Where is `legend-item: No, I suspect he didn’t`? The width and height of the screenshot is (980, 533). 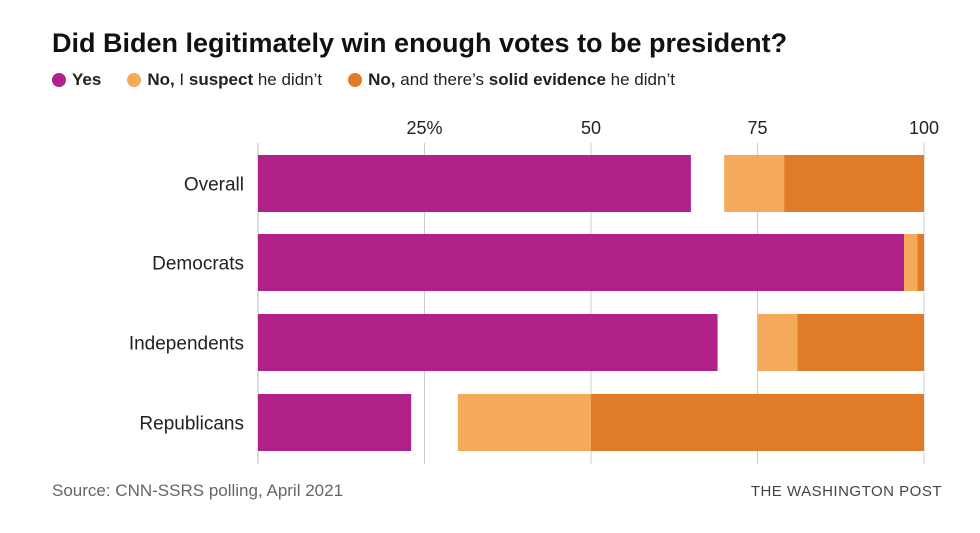
legend-item: No, I suspect he didn’t is located at coordinates (224, 80).